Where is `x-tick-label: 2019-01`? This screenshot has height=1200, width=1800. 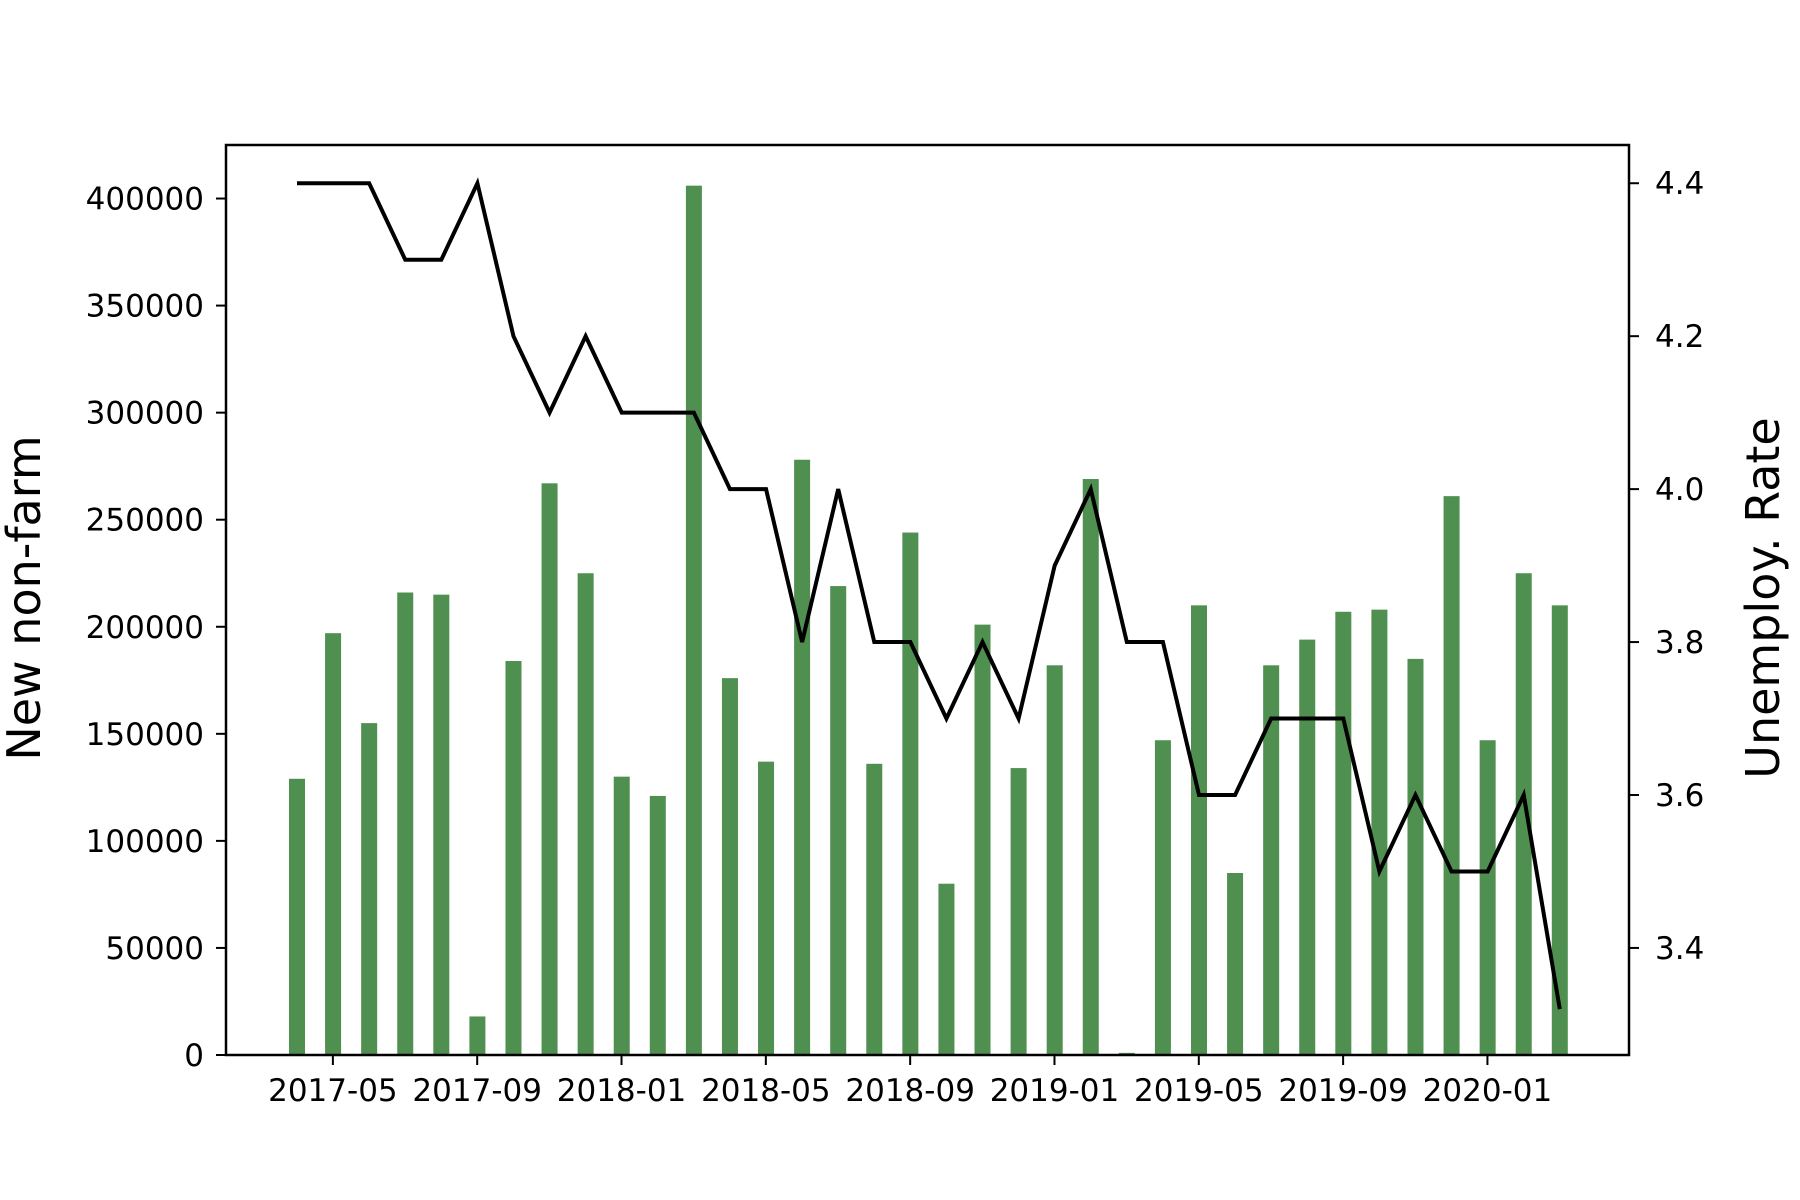 x-tick-label: 2019-01 is located at coordinates (1055, 1091).